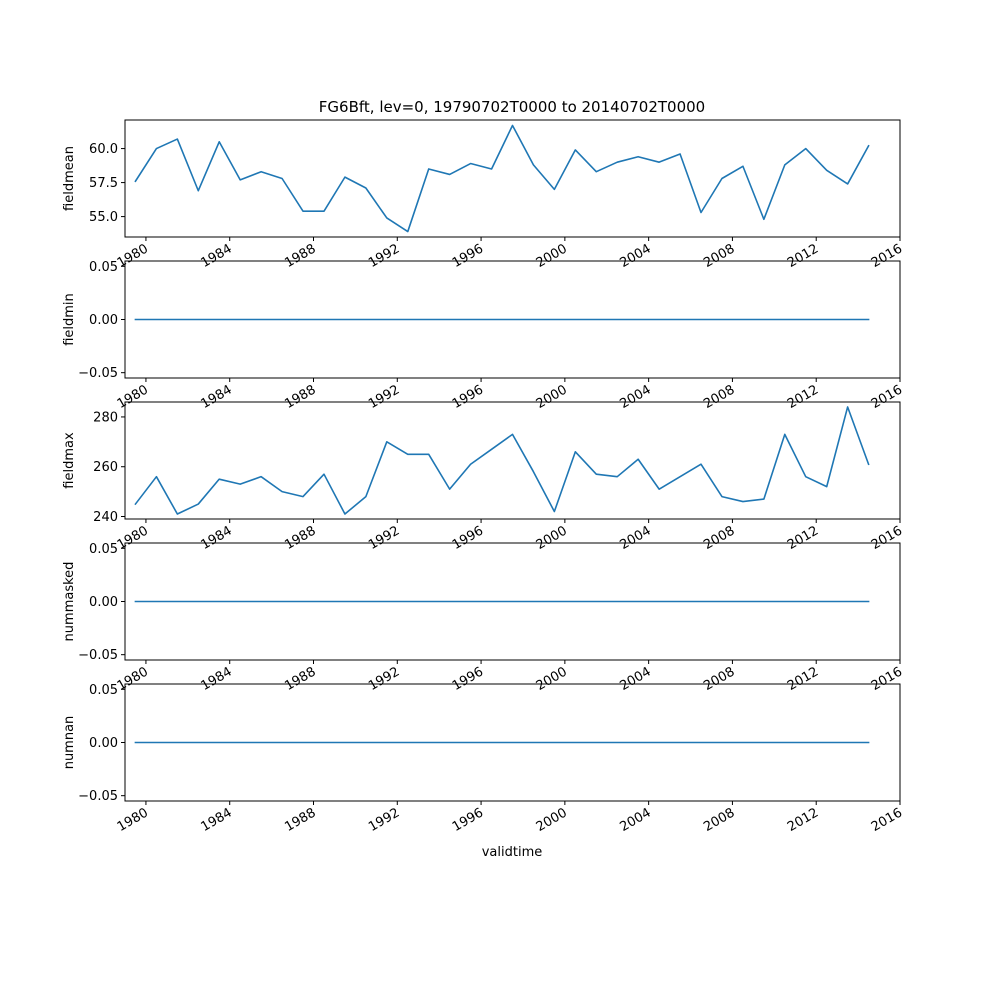  Describe the element at coordinates (105, 517) in the screenshot. I see `y-tick-label: 240` at that location.